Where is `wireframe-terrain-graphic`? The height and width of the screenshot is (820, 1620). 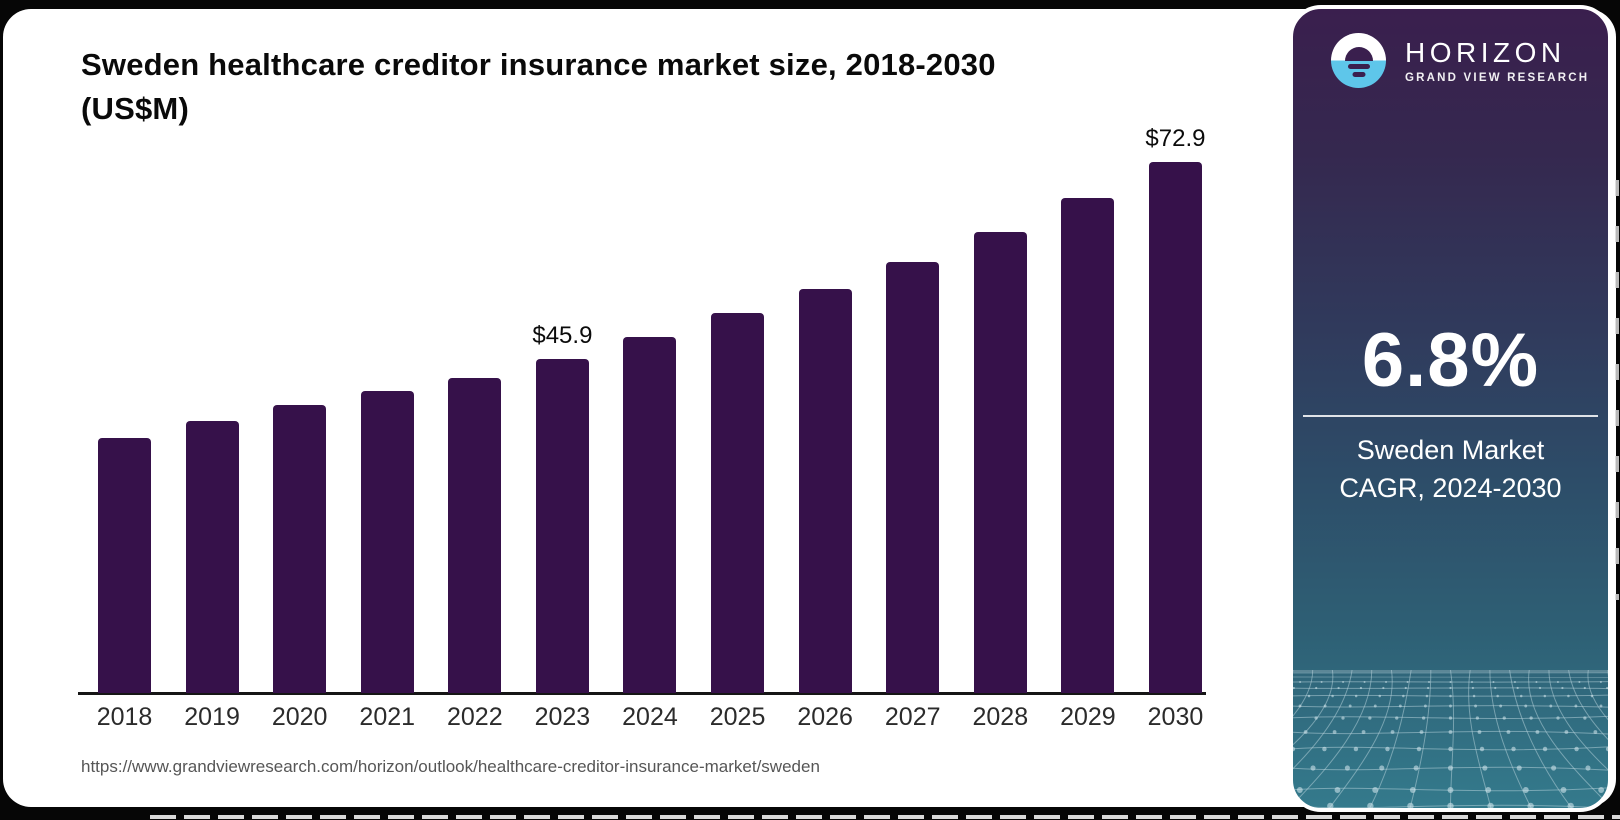
wireframe-terrain-graphic is located at coordinates (1450, 739).